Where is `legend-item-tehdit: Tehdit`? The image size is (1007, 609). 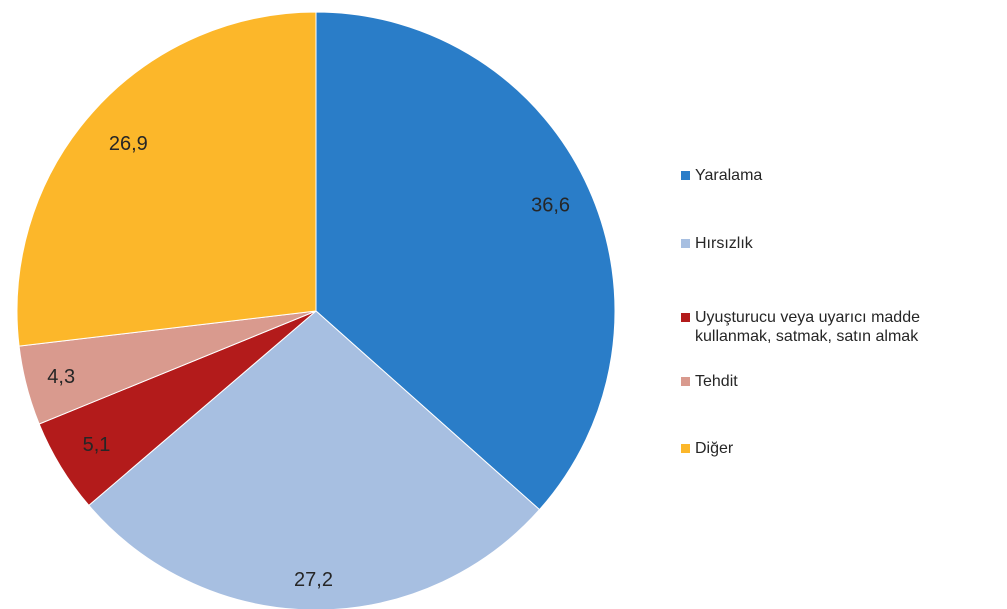 legend-item-tehdit: Tehdit is located at coordinates (709, 381).